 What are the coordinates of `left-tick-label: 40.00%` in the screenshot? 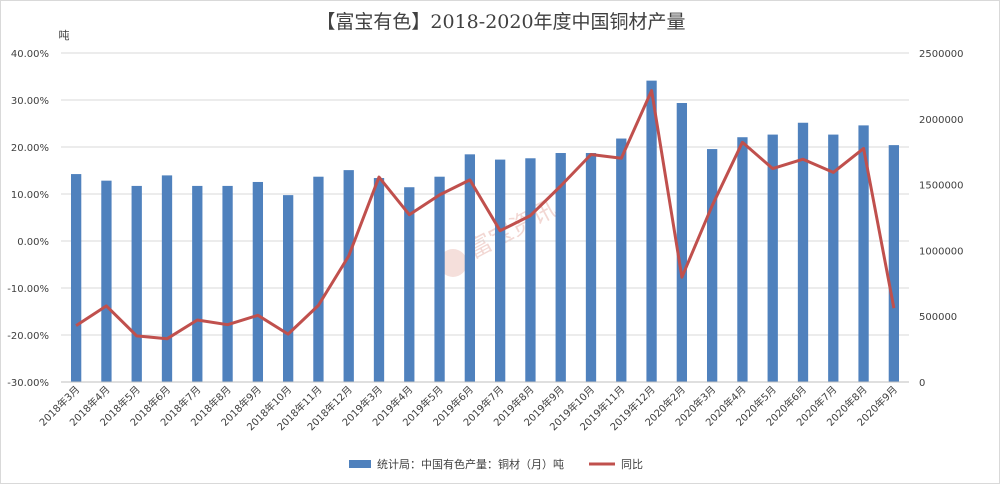 It's located at (30, 54).